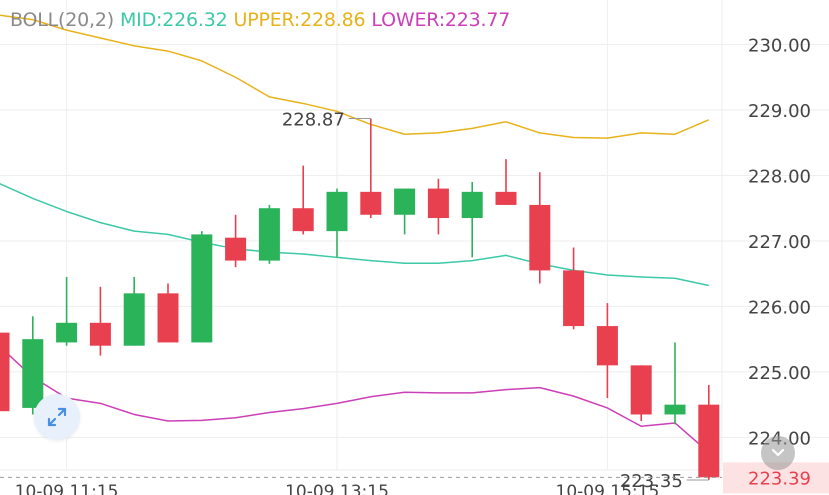 The image size is (829, 495). What do you see at coordinates (441, 20) in the screenshot?
I see `boll-lower-value: LOWER:223.77` at bounding box center [441, 20].